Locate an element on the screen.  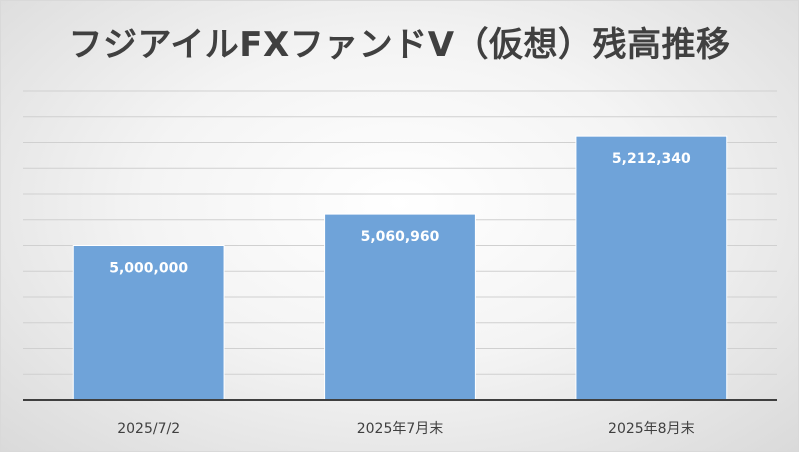
x-tick-label: 2025年8月末 is located at coordinates (651, 429).